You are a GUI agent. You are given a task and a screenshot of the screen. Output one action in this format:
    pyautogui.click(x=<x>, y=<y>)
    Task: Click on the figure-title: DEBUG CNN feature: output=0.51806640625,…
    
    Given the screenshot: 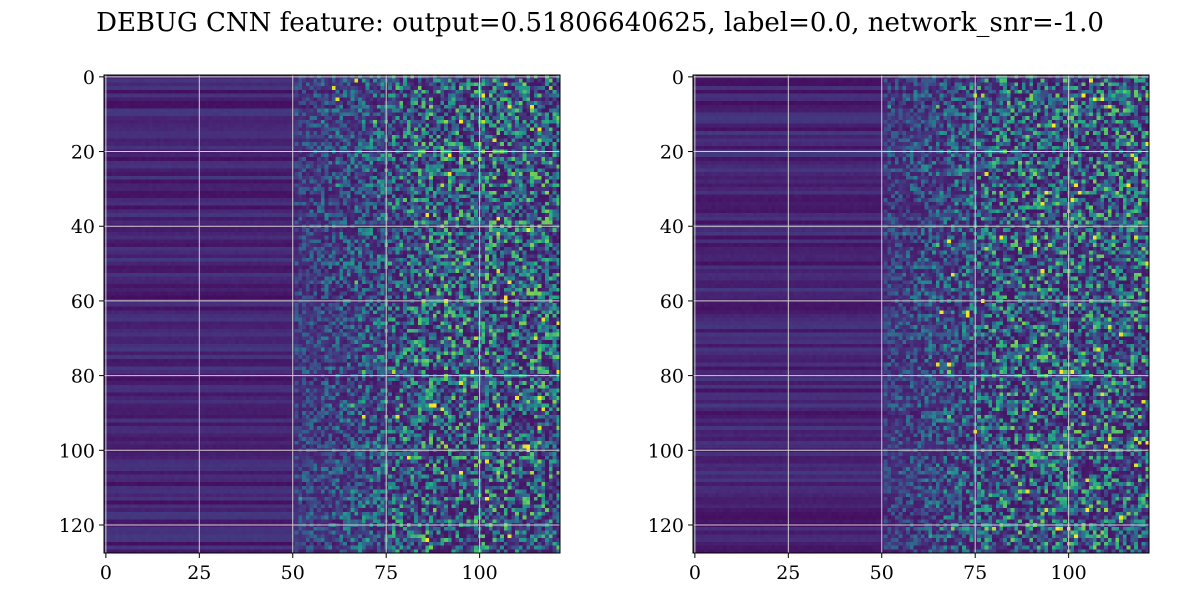 What is the action you would take?
    pyautogui.click(x=600, y=23)
    